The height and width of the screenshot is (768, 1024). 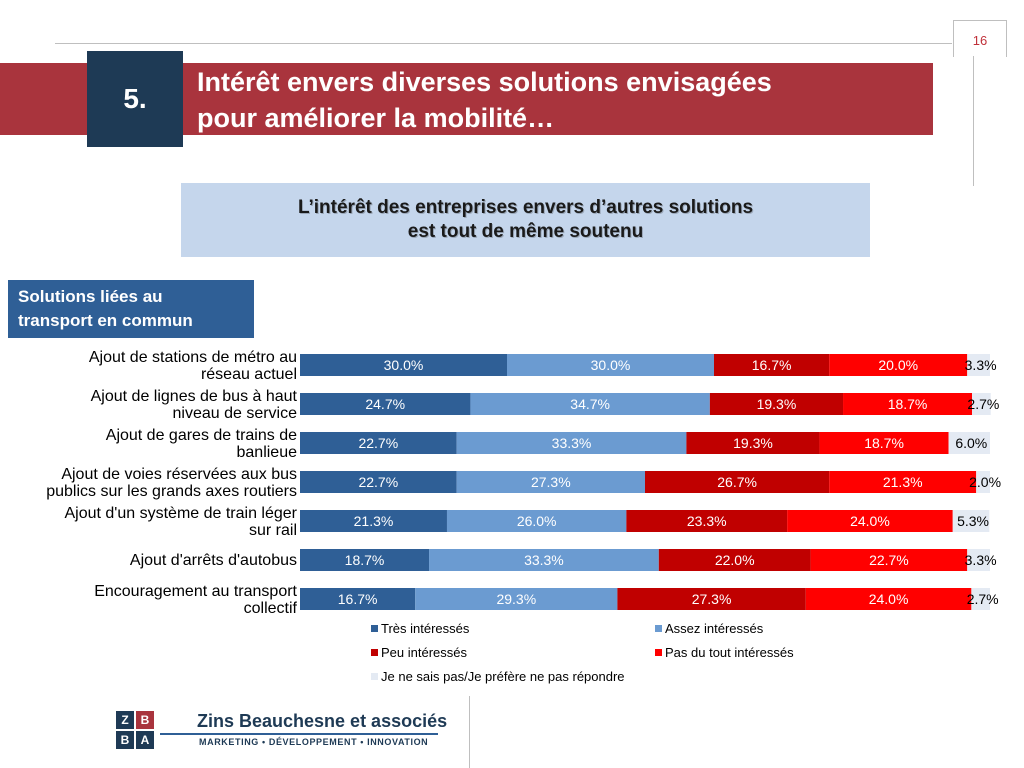 What do you see at coordinates (195, 591) in the screenshot?
I see `category-label-line: Encouragement au transport` at bounding box center [195, 591].